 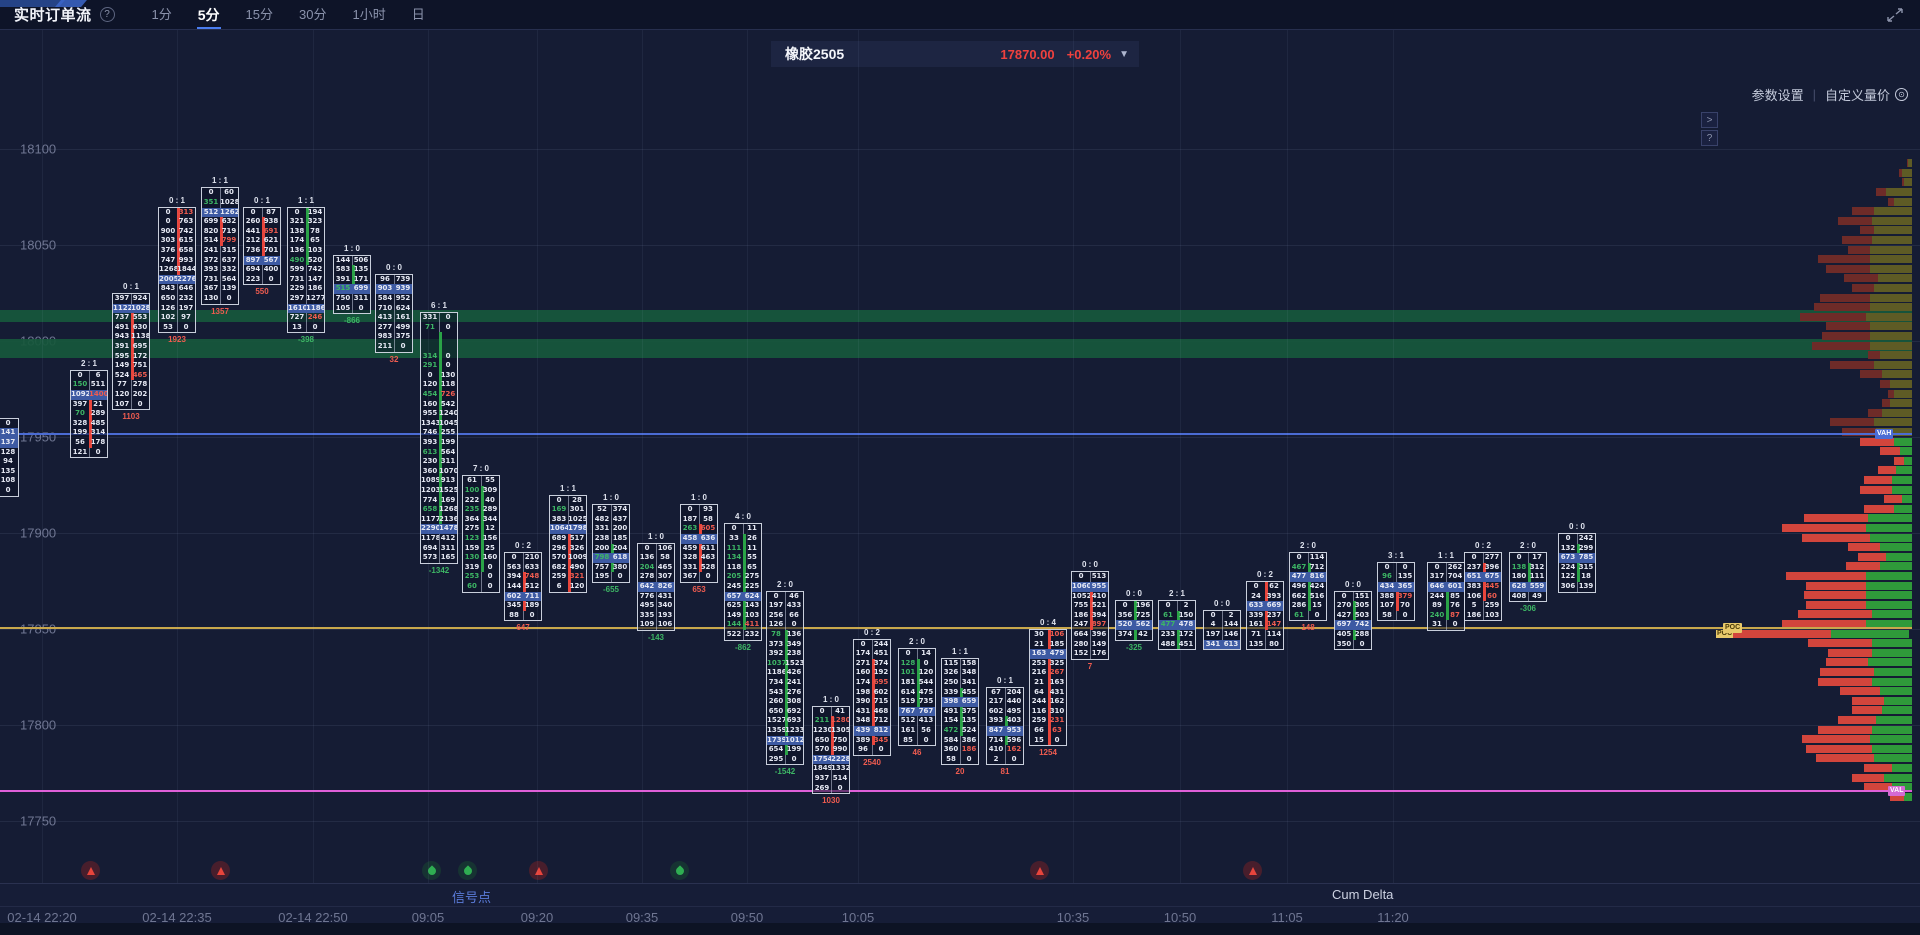 What do you see at coordinates (472, 897) in the screenshot?
I see `signal-points-label: 信号点` at bounding box center [472, 897].